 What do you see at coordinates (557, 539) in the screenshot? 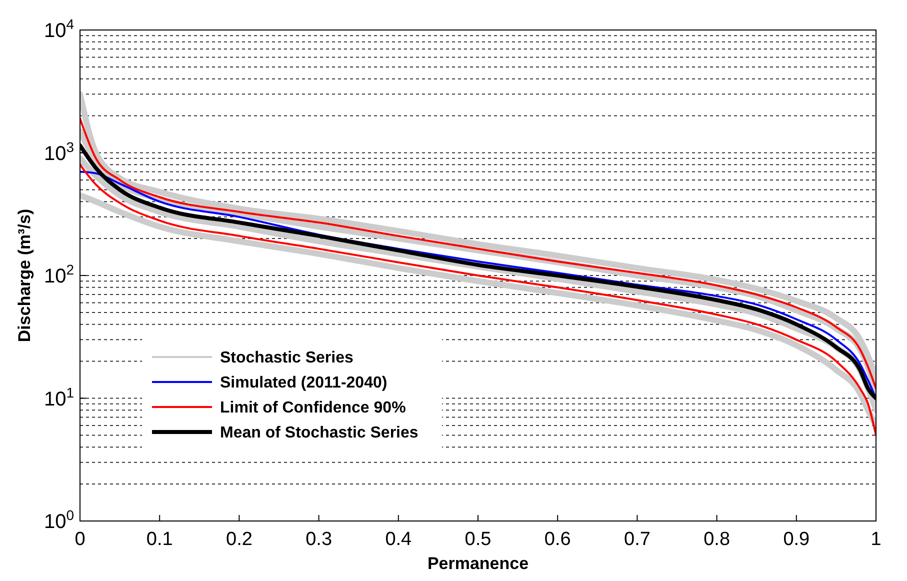
I see `x-tick-label: 0.6` at bounding box center [557, 539].